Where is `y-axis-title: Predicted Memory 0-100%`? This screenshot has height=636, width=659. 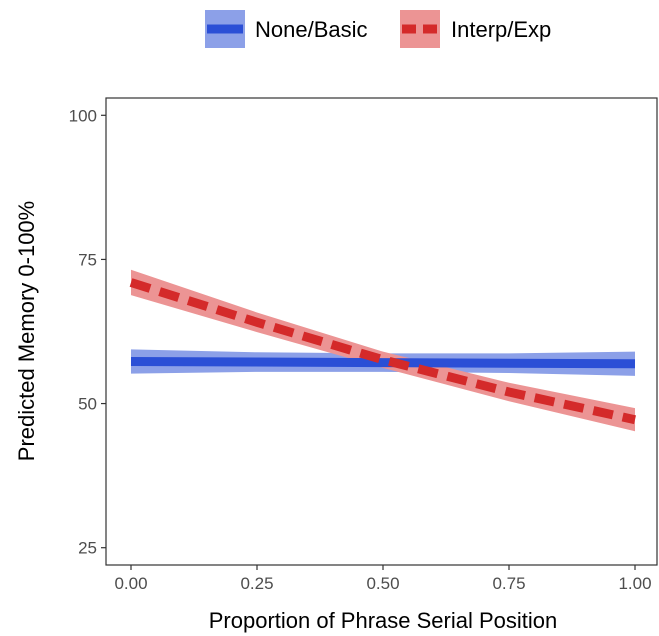 y-axis-title: Predicted Memory 0-100% is located at coordinates (26, 331).